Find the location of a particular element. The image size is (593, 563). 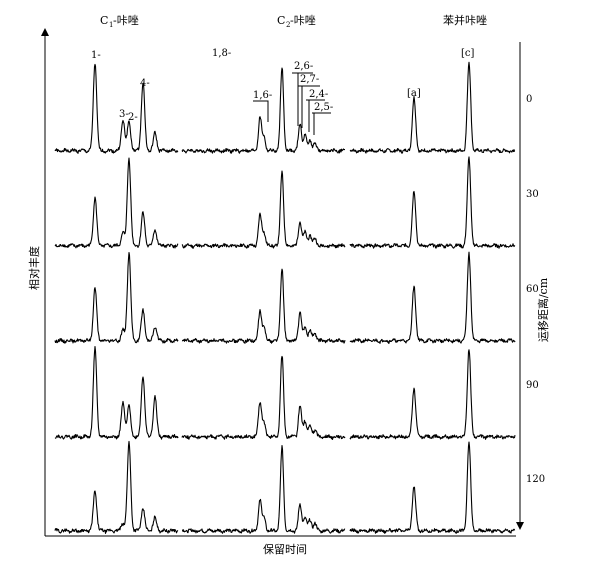

peak-label-2-7: 2,7- is located at coordinates (309, 79).